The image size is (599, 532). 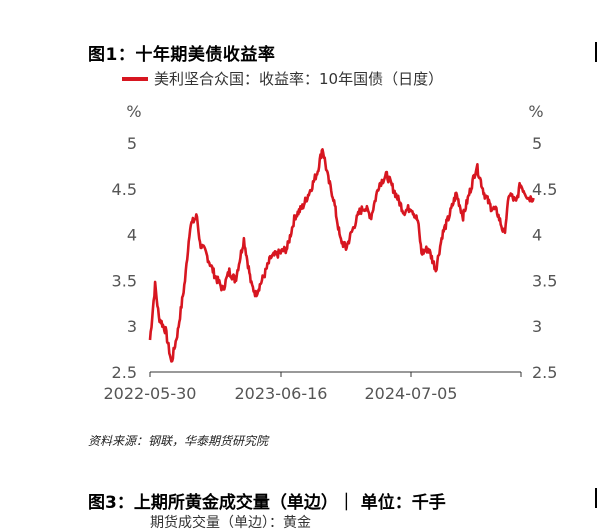 What do you see at coordinates (535, 111) in the screenshot?
I see `y-axis-unit-right: %` at bounding box center [535, 111].